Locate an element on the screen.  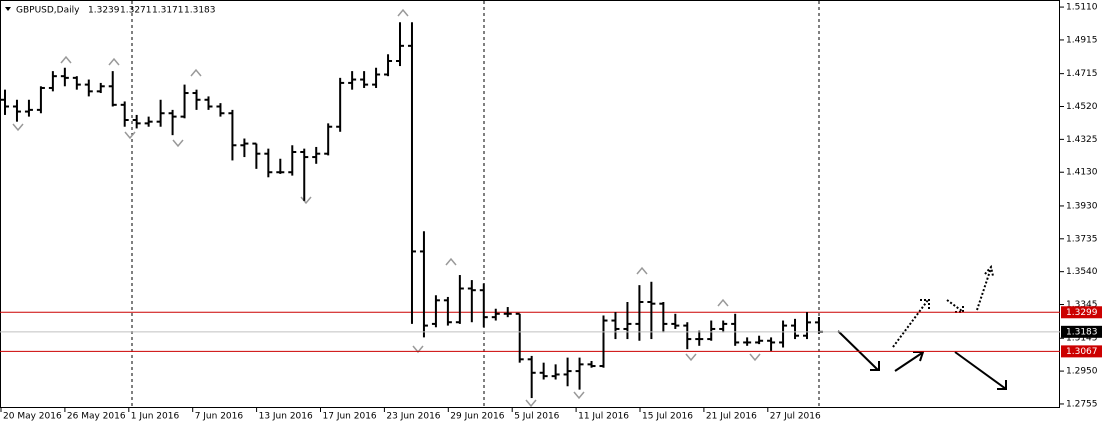
y-tick-label: 1.4130 is located at coordinates (1082, 173).